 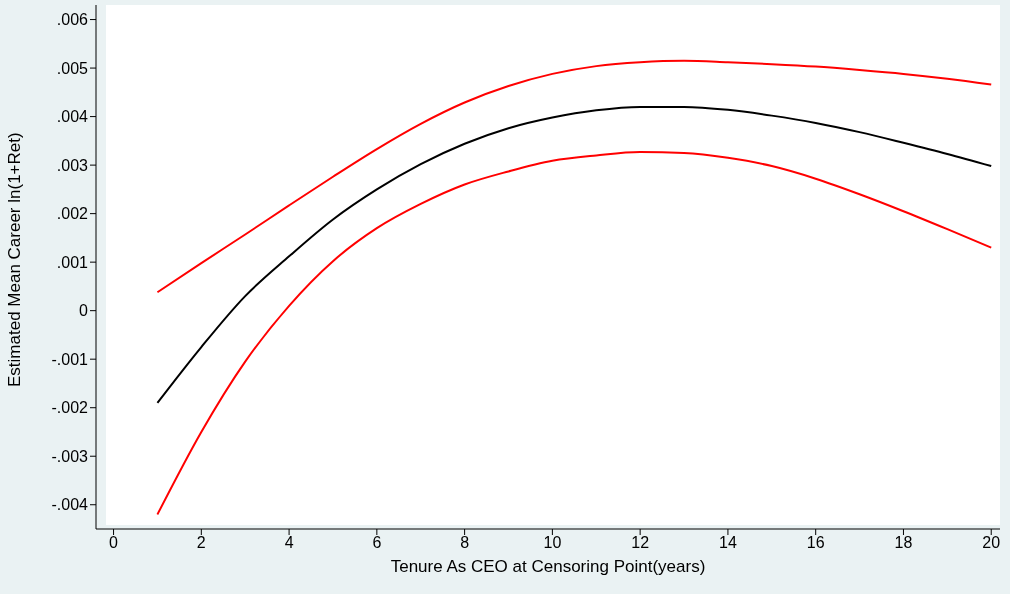 What do you see at coordinates (72, 68) in the screenshot?
I see `y-tick-label: .005` at bounding box center [72, 68].